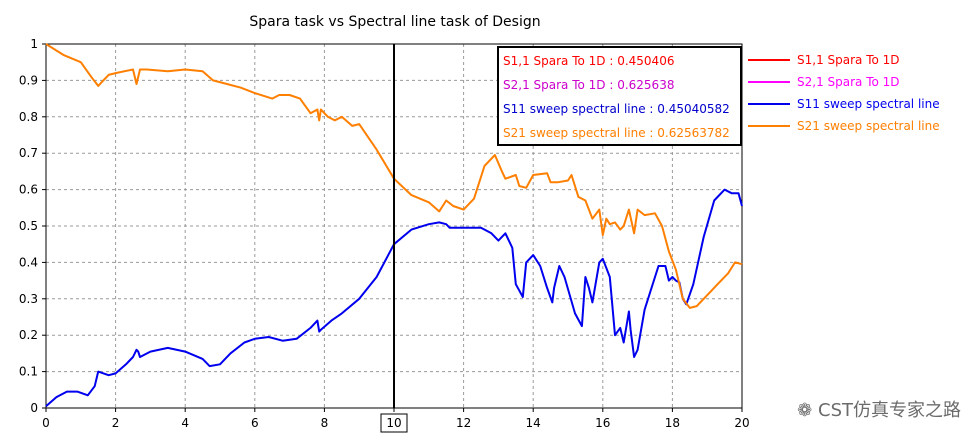  I want to click on wechat-icon: ❁, so click(805, 410).